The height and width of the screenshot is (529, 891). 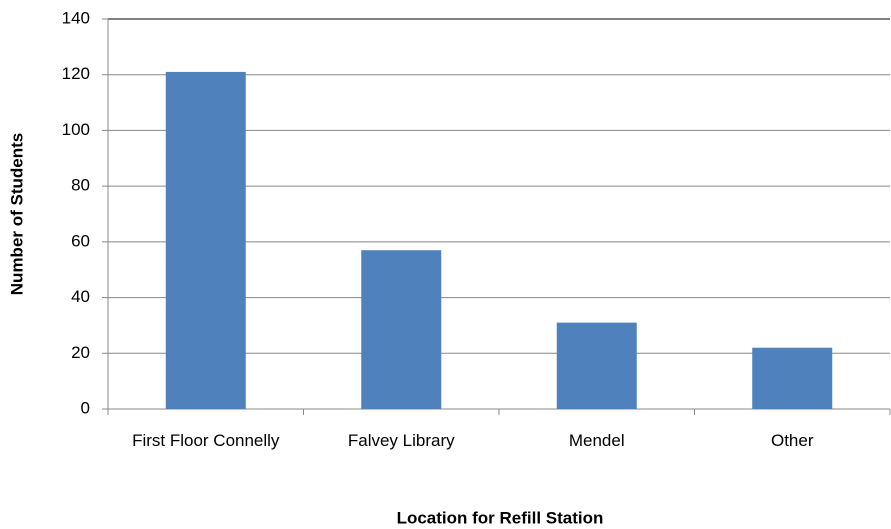 I want to click on y-tick-label: 0, so click(x=85, y=407).